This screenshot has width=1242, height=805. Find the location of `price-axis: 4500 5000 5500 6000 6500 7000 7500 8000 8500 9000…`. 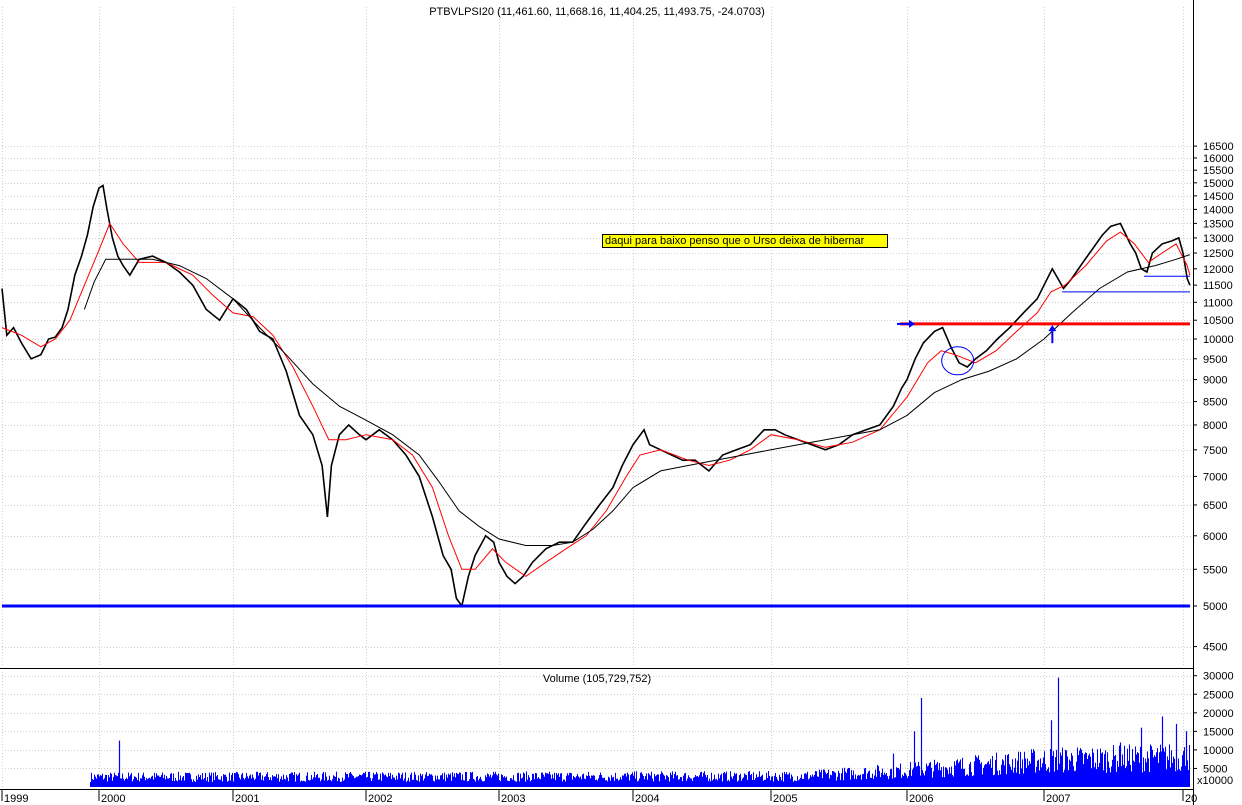

price-axis: 4500 5000 5500 6000 6500 7000 7500 8000 8500 9000… is located at coordinates (1213, 397).